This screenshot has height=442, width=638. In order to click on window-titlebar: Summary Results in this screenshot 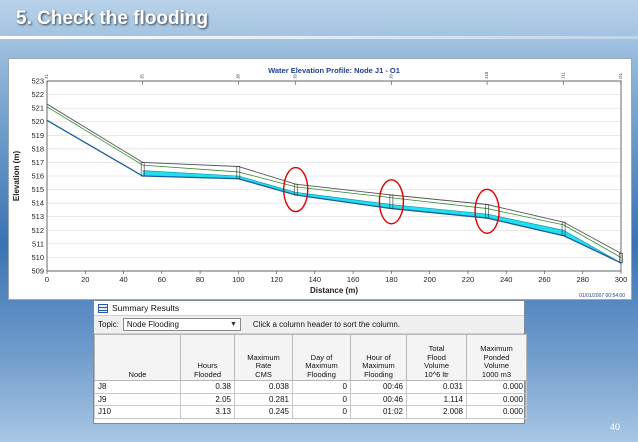, I will do `click(309, 308)`.